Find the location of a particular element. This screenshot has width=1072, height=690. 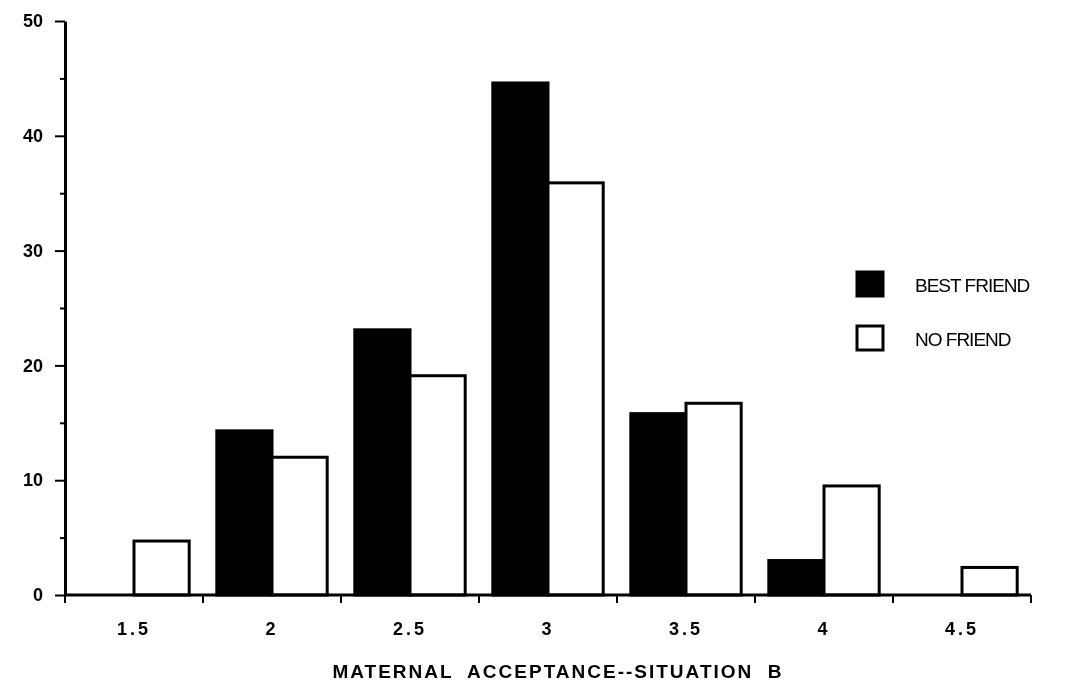

y-tick-label: 30 is located at coordinates (32, 250).